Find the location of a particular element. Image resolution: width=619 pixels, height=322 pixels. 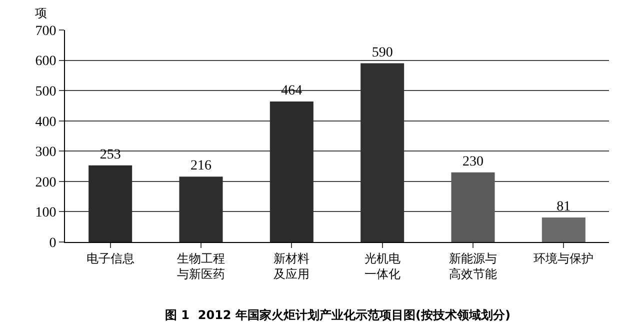

y-tick-label: 500 is located at coordinates (45, 92).